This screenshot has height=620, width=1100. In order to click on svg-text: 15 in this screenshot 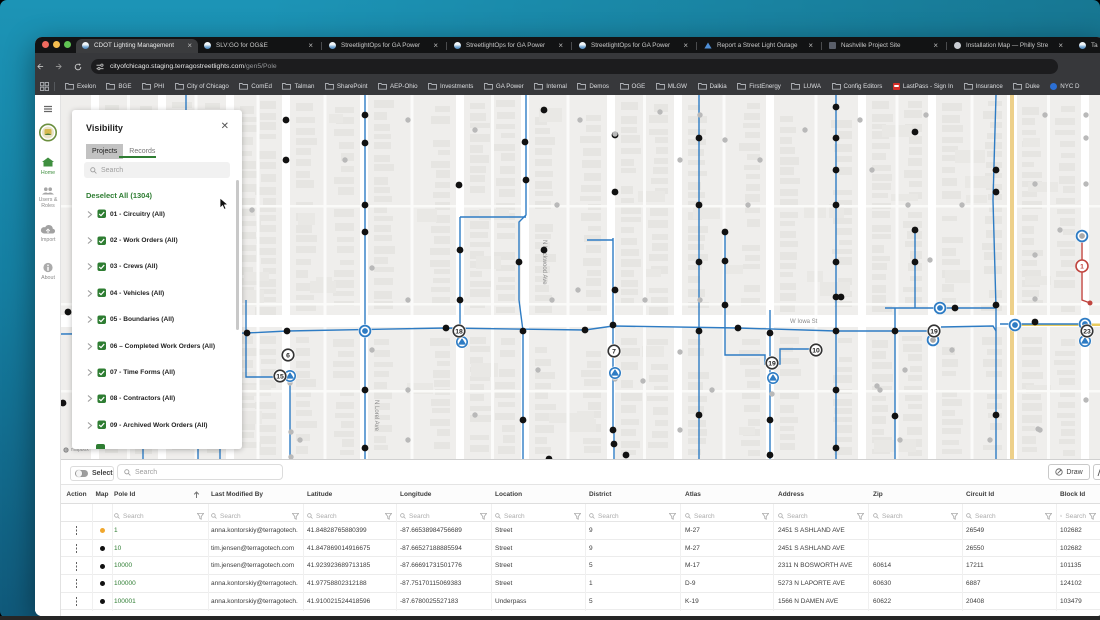, I will do `click(280, 376)`.